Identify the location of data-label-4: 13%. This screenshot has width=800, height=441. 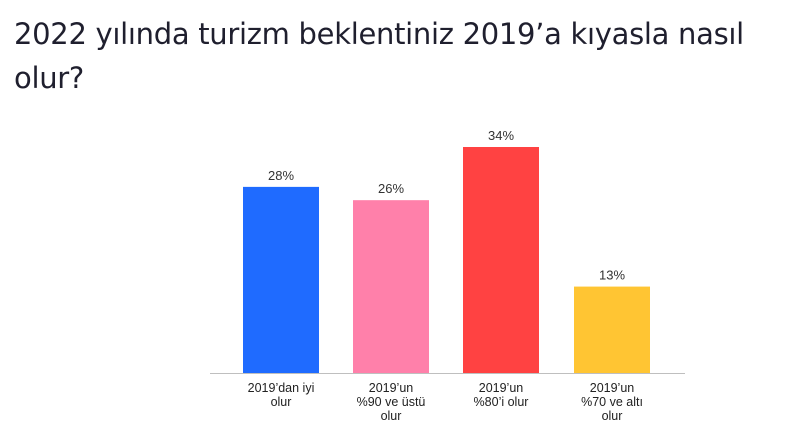
(612, 275).